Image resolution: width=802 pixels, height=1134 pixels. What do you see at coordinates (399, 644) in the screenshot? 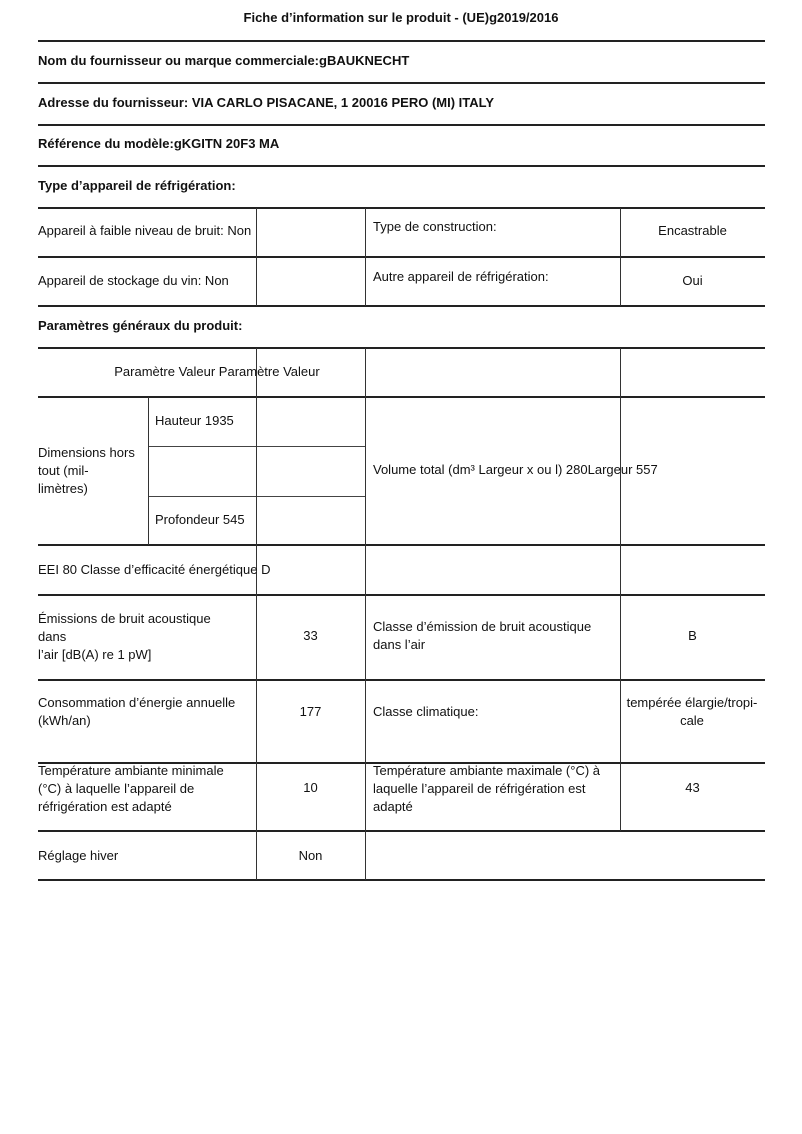
I see `noise-class-label-line: dans l’air` at bounding box center [399, 644].